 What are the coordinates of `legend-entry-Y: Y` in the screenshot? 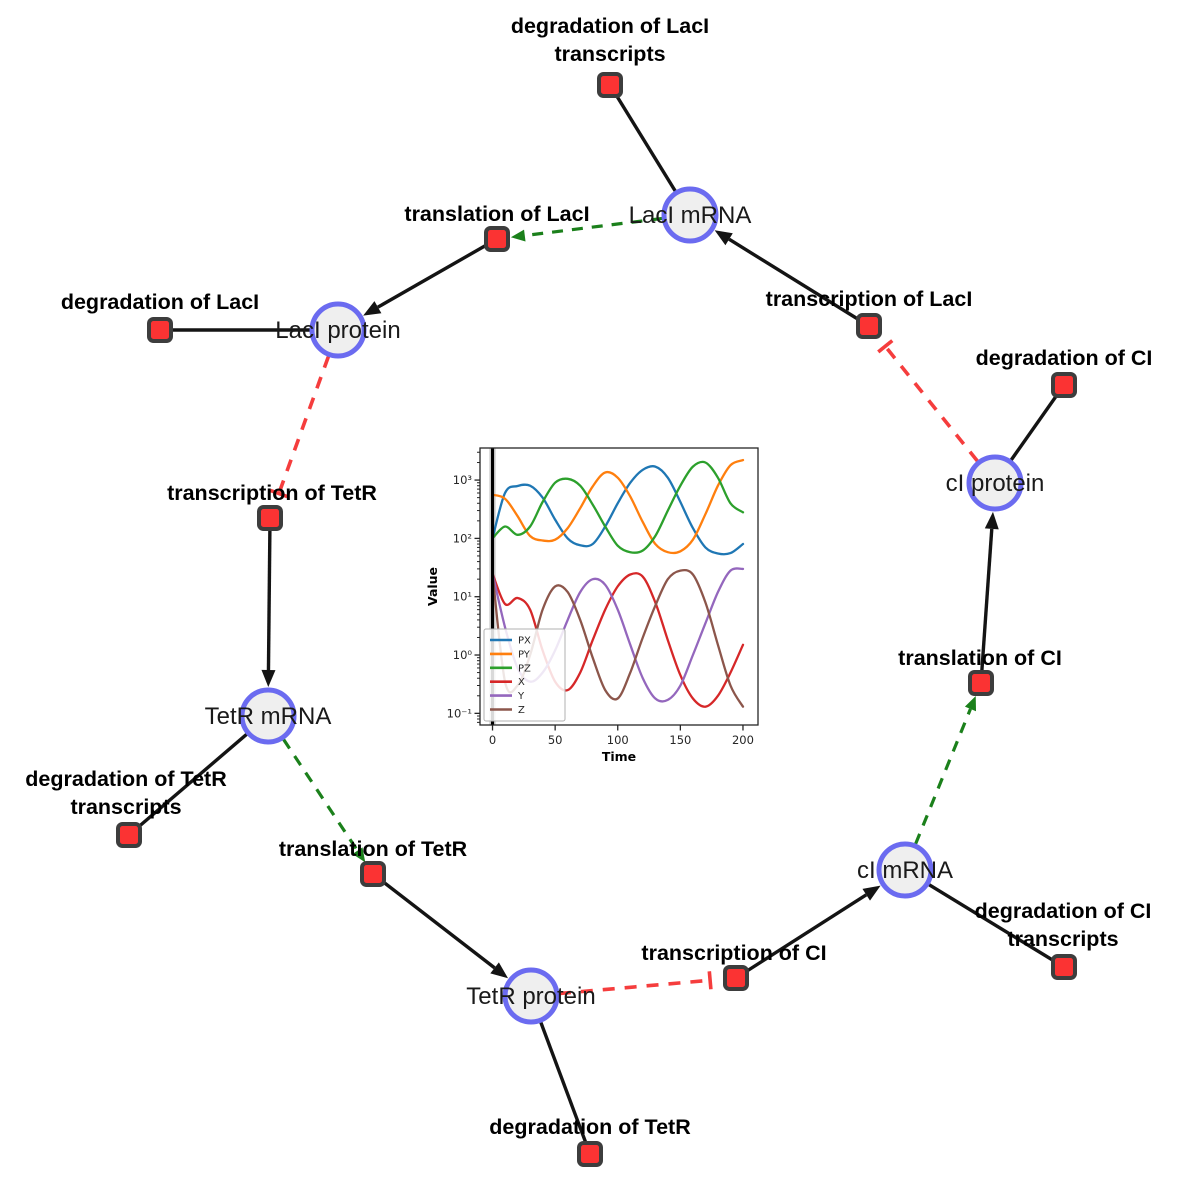 It's located at (507, 696).